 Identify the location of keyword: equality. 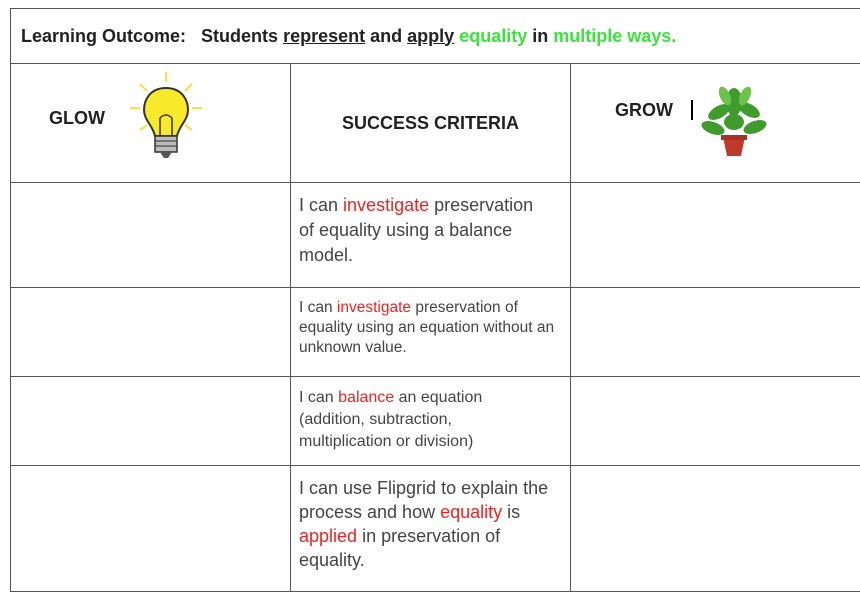
(471, 512).